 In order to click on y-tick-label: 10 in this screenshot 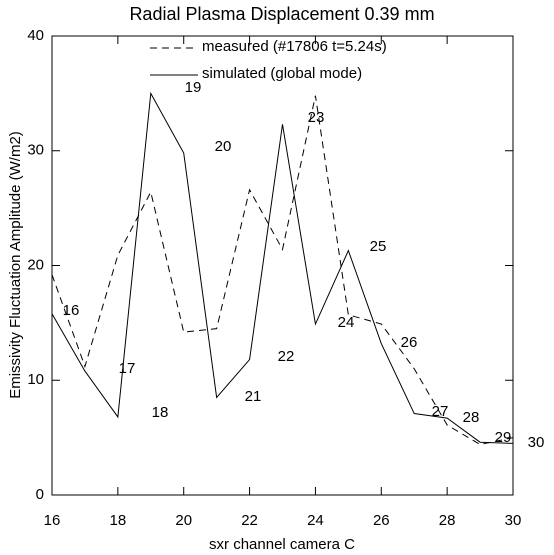, I will do `click(35, 379)`.